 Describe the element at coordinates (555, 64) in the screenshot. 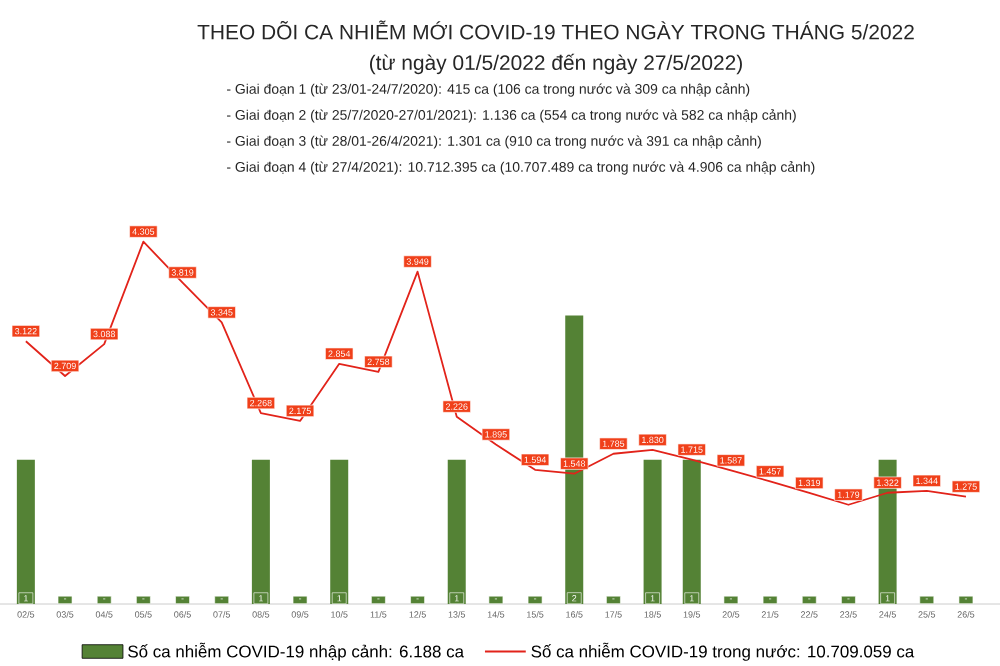

I see `chart-subtitle: (từ ngày 01/5/2022 đến ngày 27/5/2022)` at that location.